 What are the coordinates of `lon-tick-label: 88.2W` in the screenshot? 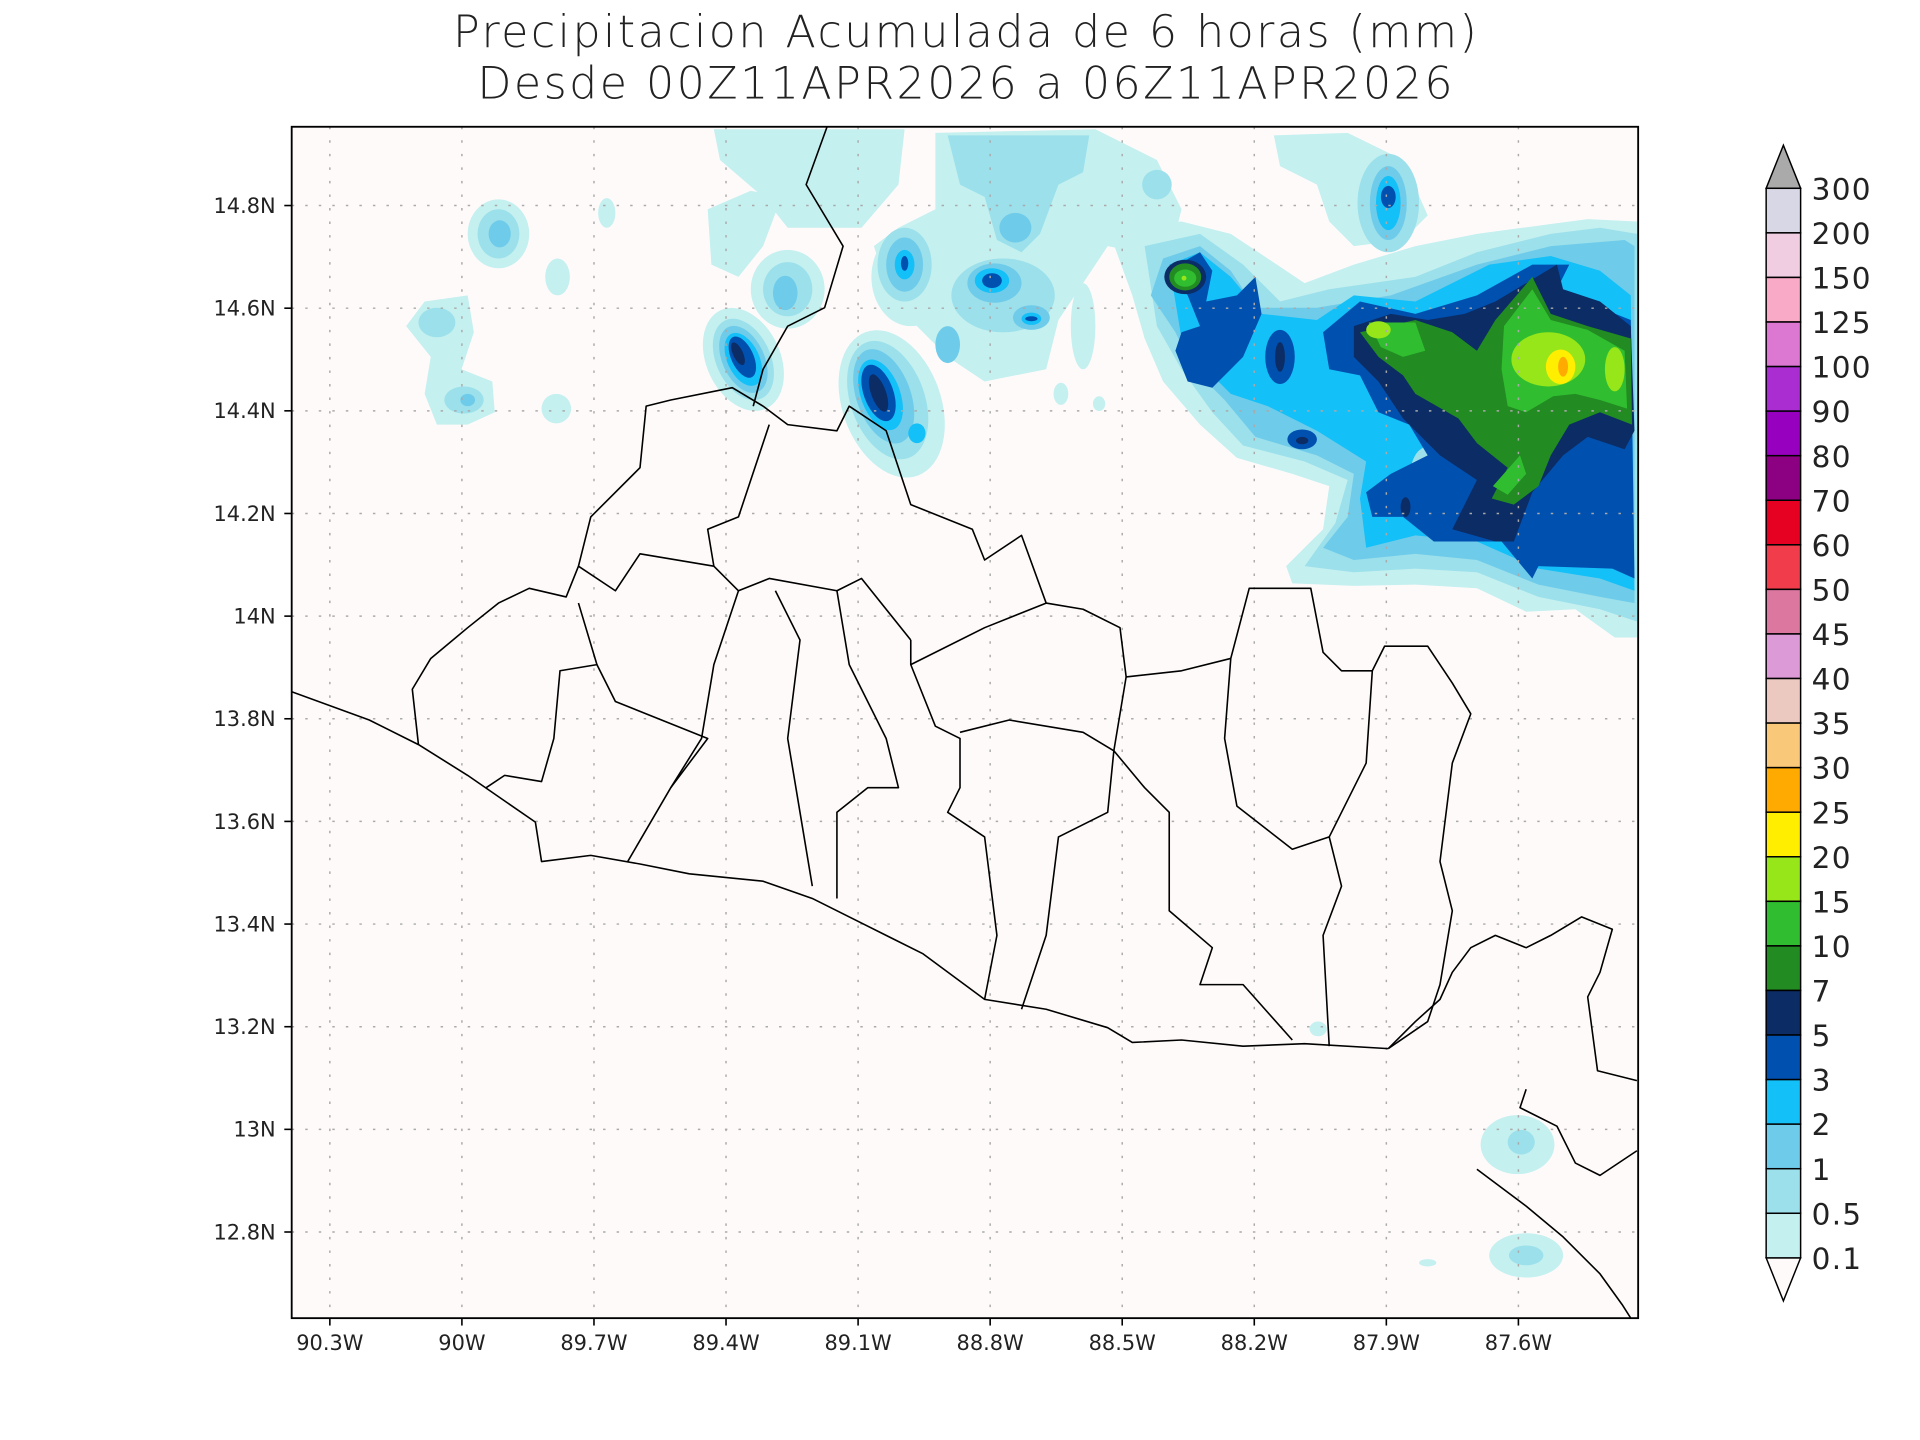 It's located at (1254, 1343).